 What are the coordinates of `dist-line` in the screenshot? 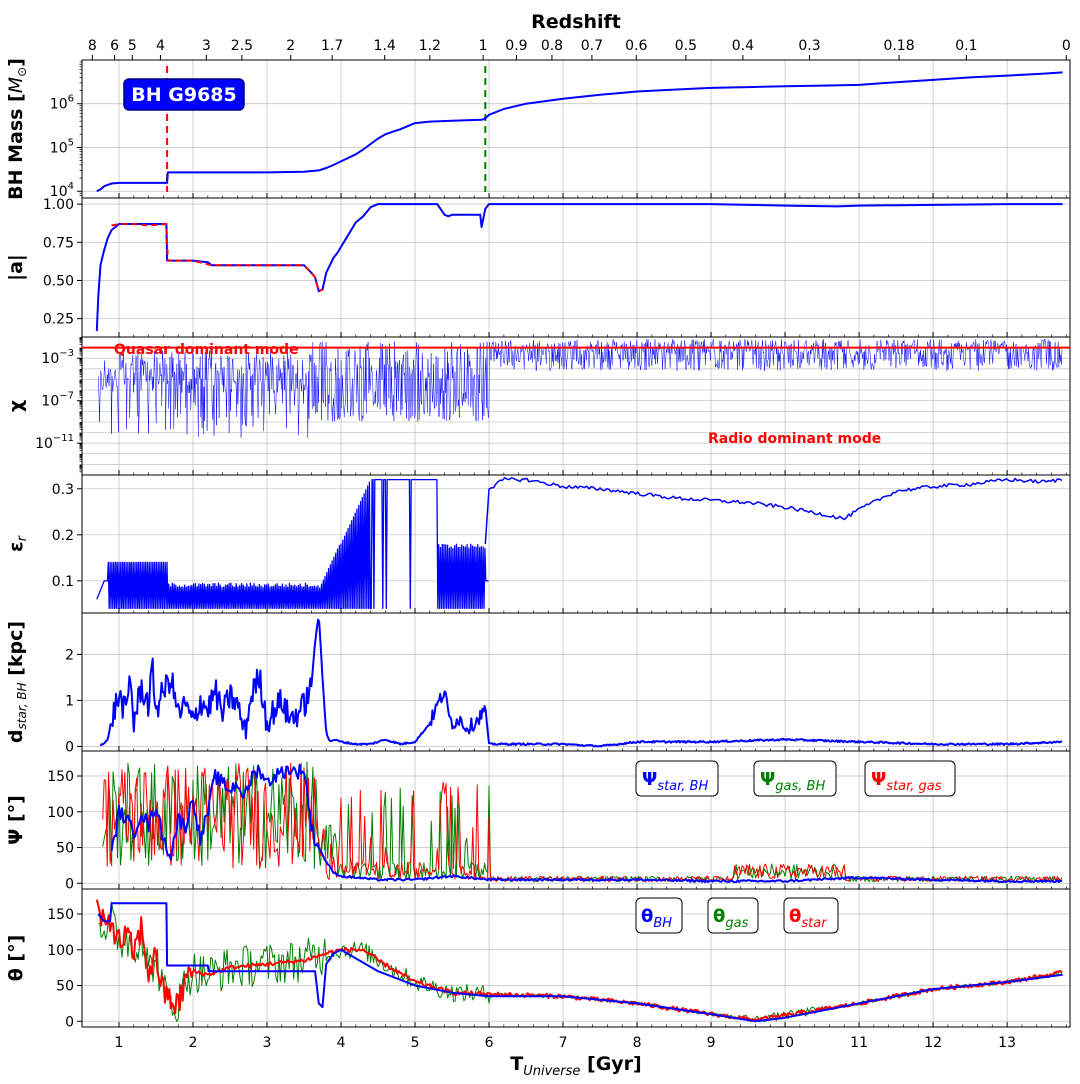 It's located at (581, 683).